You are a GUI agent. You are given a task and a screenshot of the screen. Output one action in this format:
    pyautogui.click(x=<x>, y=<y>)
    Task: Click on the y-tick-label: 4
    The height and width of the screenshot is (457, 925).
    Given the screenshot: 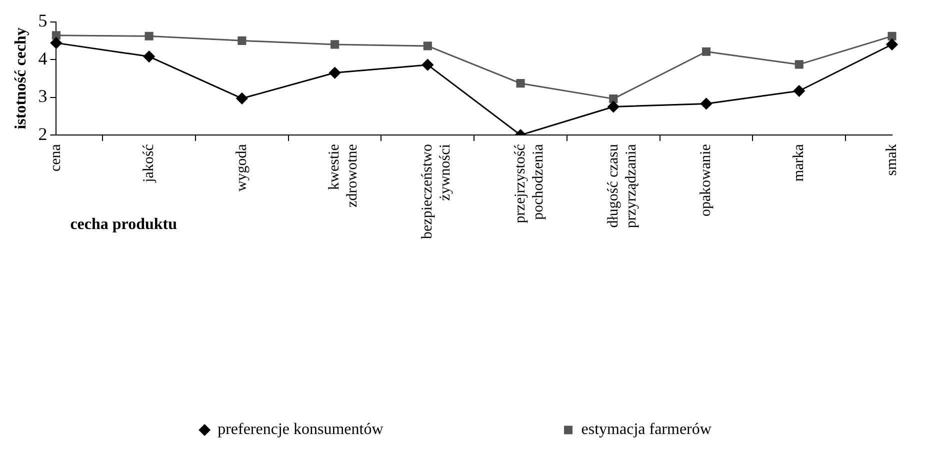 What is the action you would take?
    pyautogui.click(x=43, y=58)
    